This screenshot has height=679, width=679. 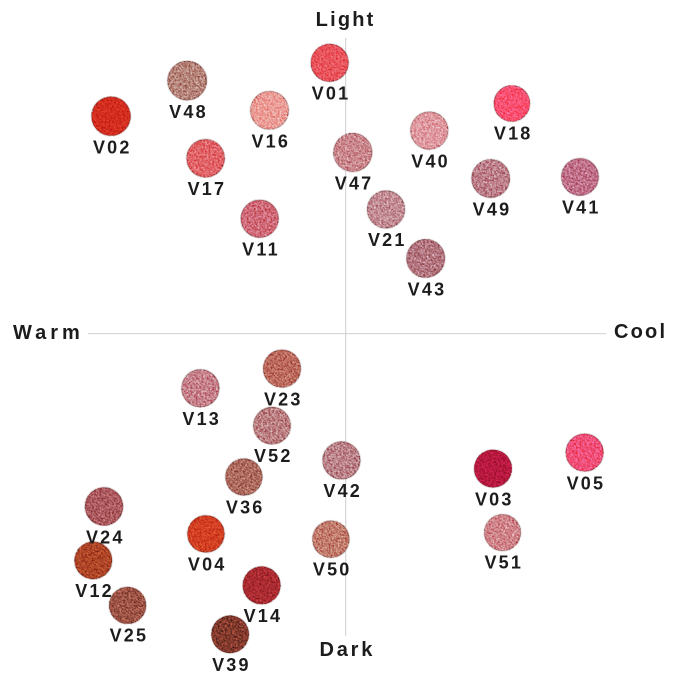 What do you see at coordinates (48, 333) in the screenshot?
I see `svg-text: Warm` at bounding box center [48, 333].